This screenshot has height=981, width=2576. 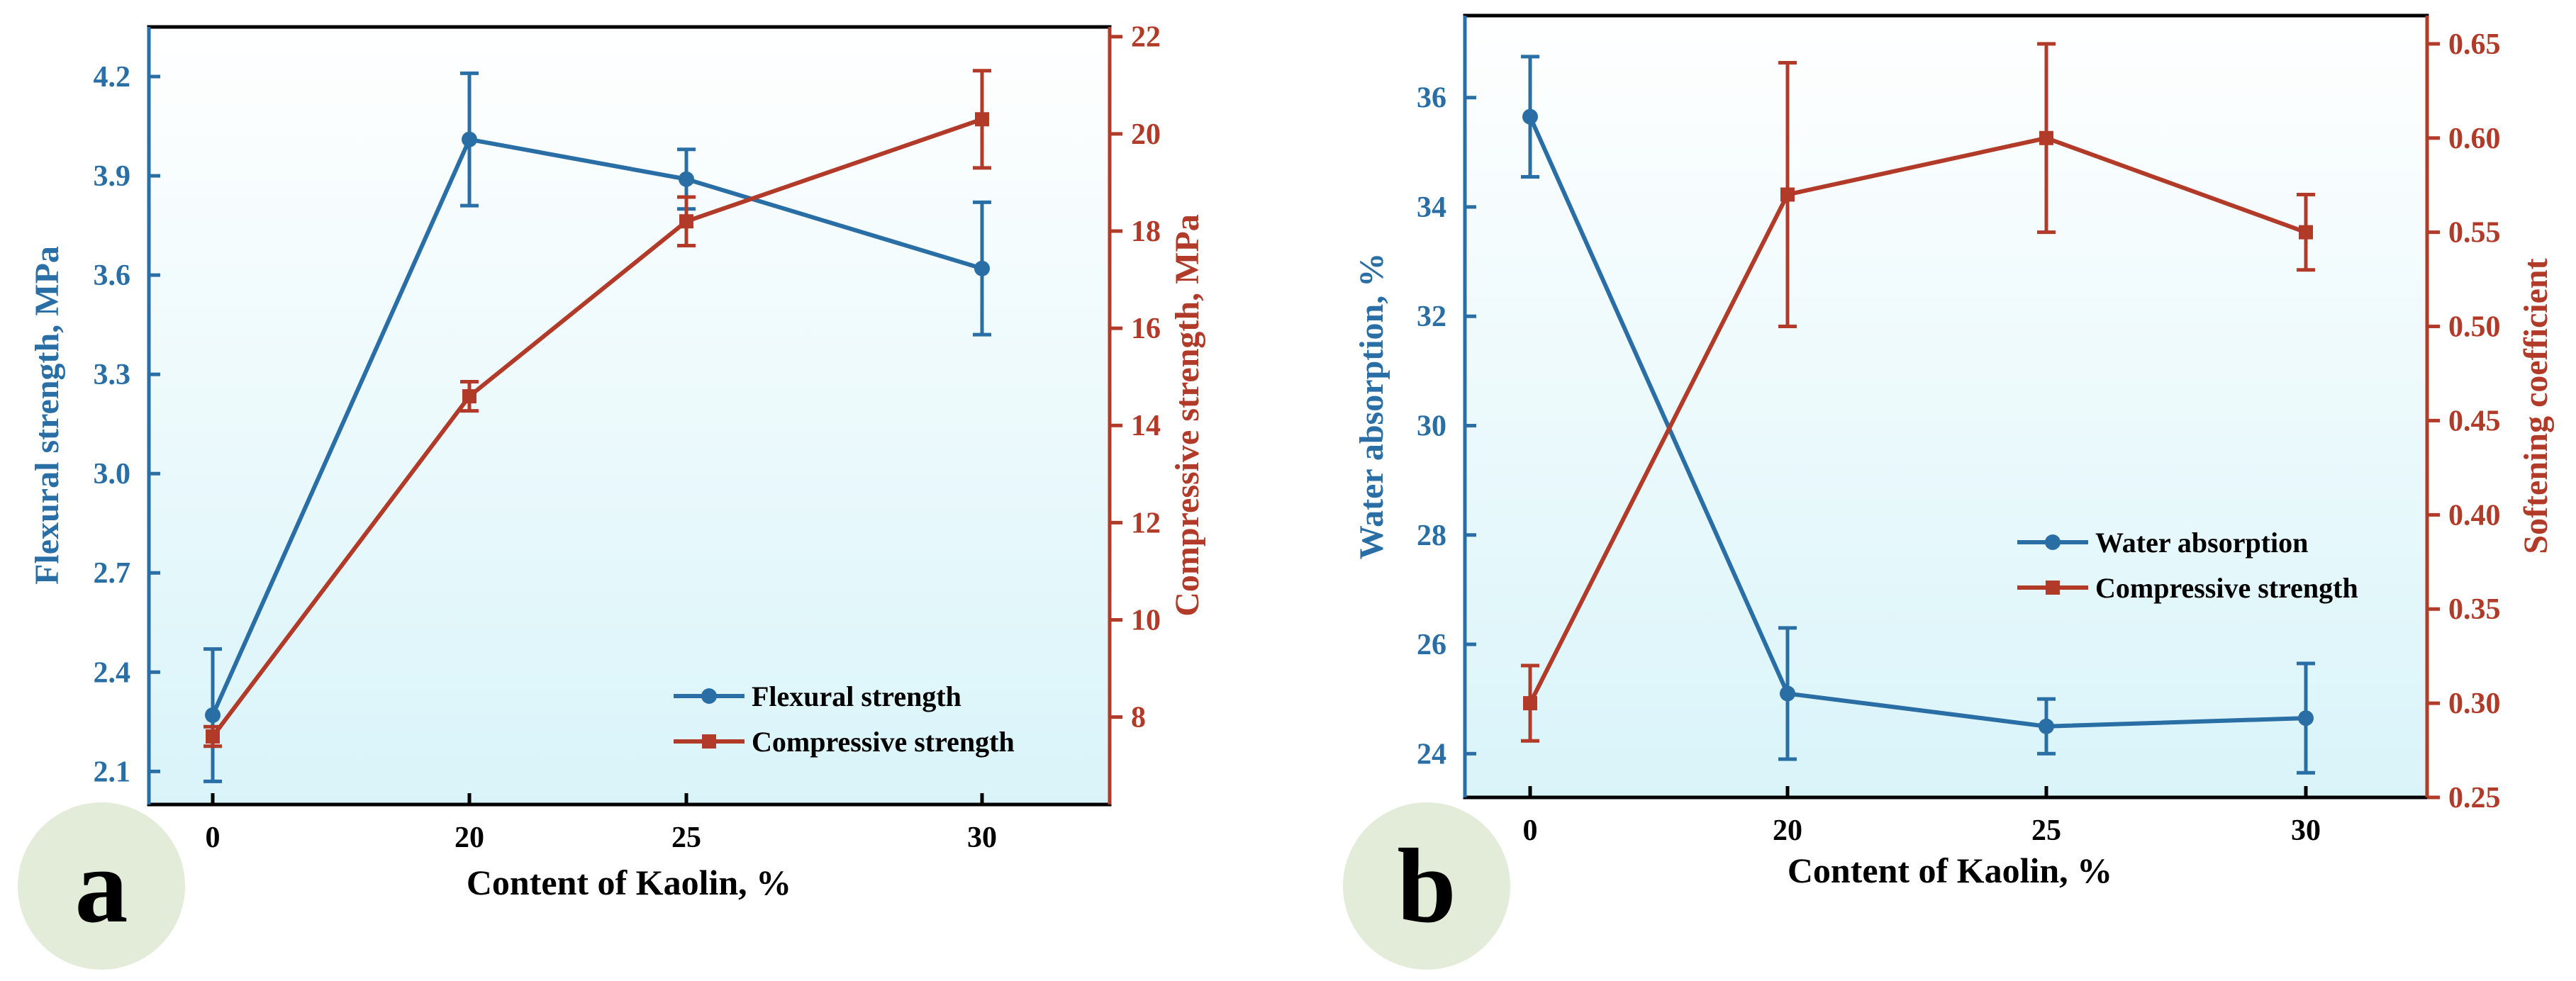 I want to click on left-tick-label: 3.6, so click(x=112, y=275).